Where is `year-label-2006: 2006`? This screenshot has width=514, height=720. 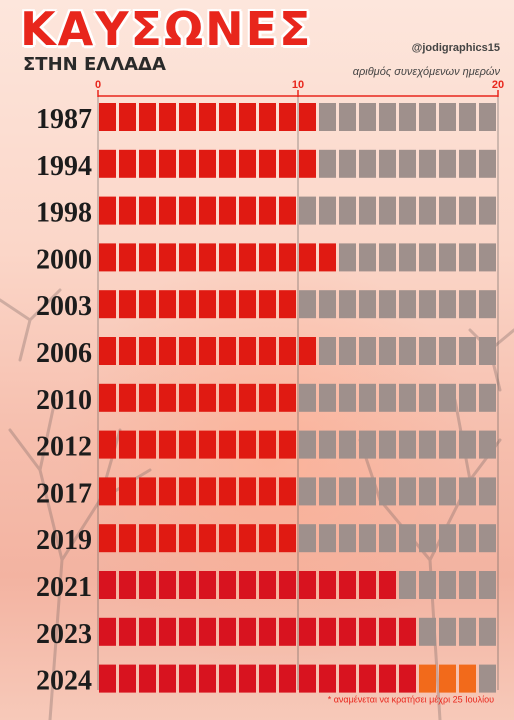 year-label-2006: 2006 is located at coordinates (64, 353).